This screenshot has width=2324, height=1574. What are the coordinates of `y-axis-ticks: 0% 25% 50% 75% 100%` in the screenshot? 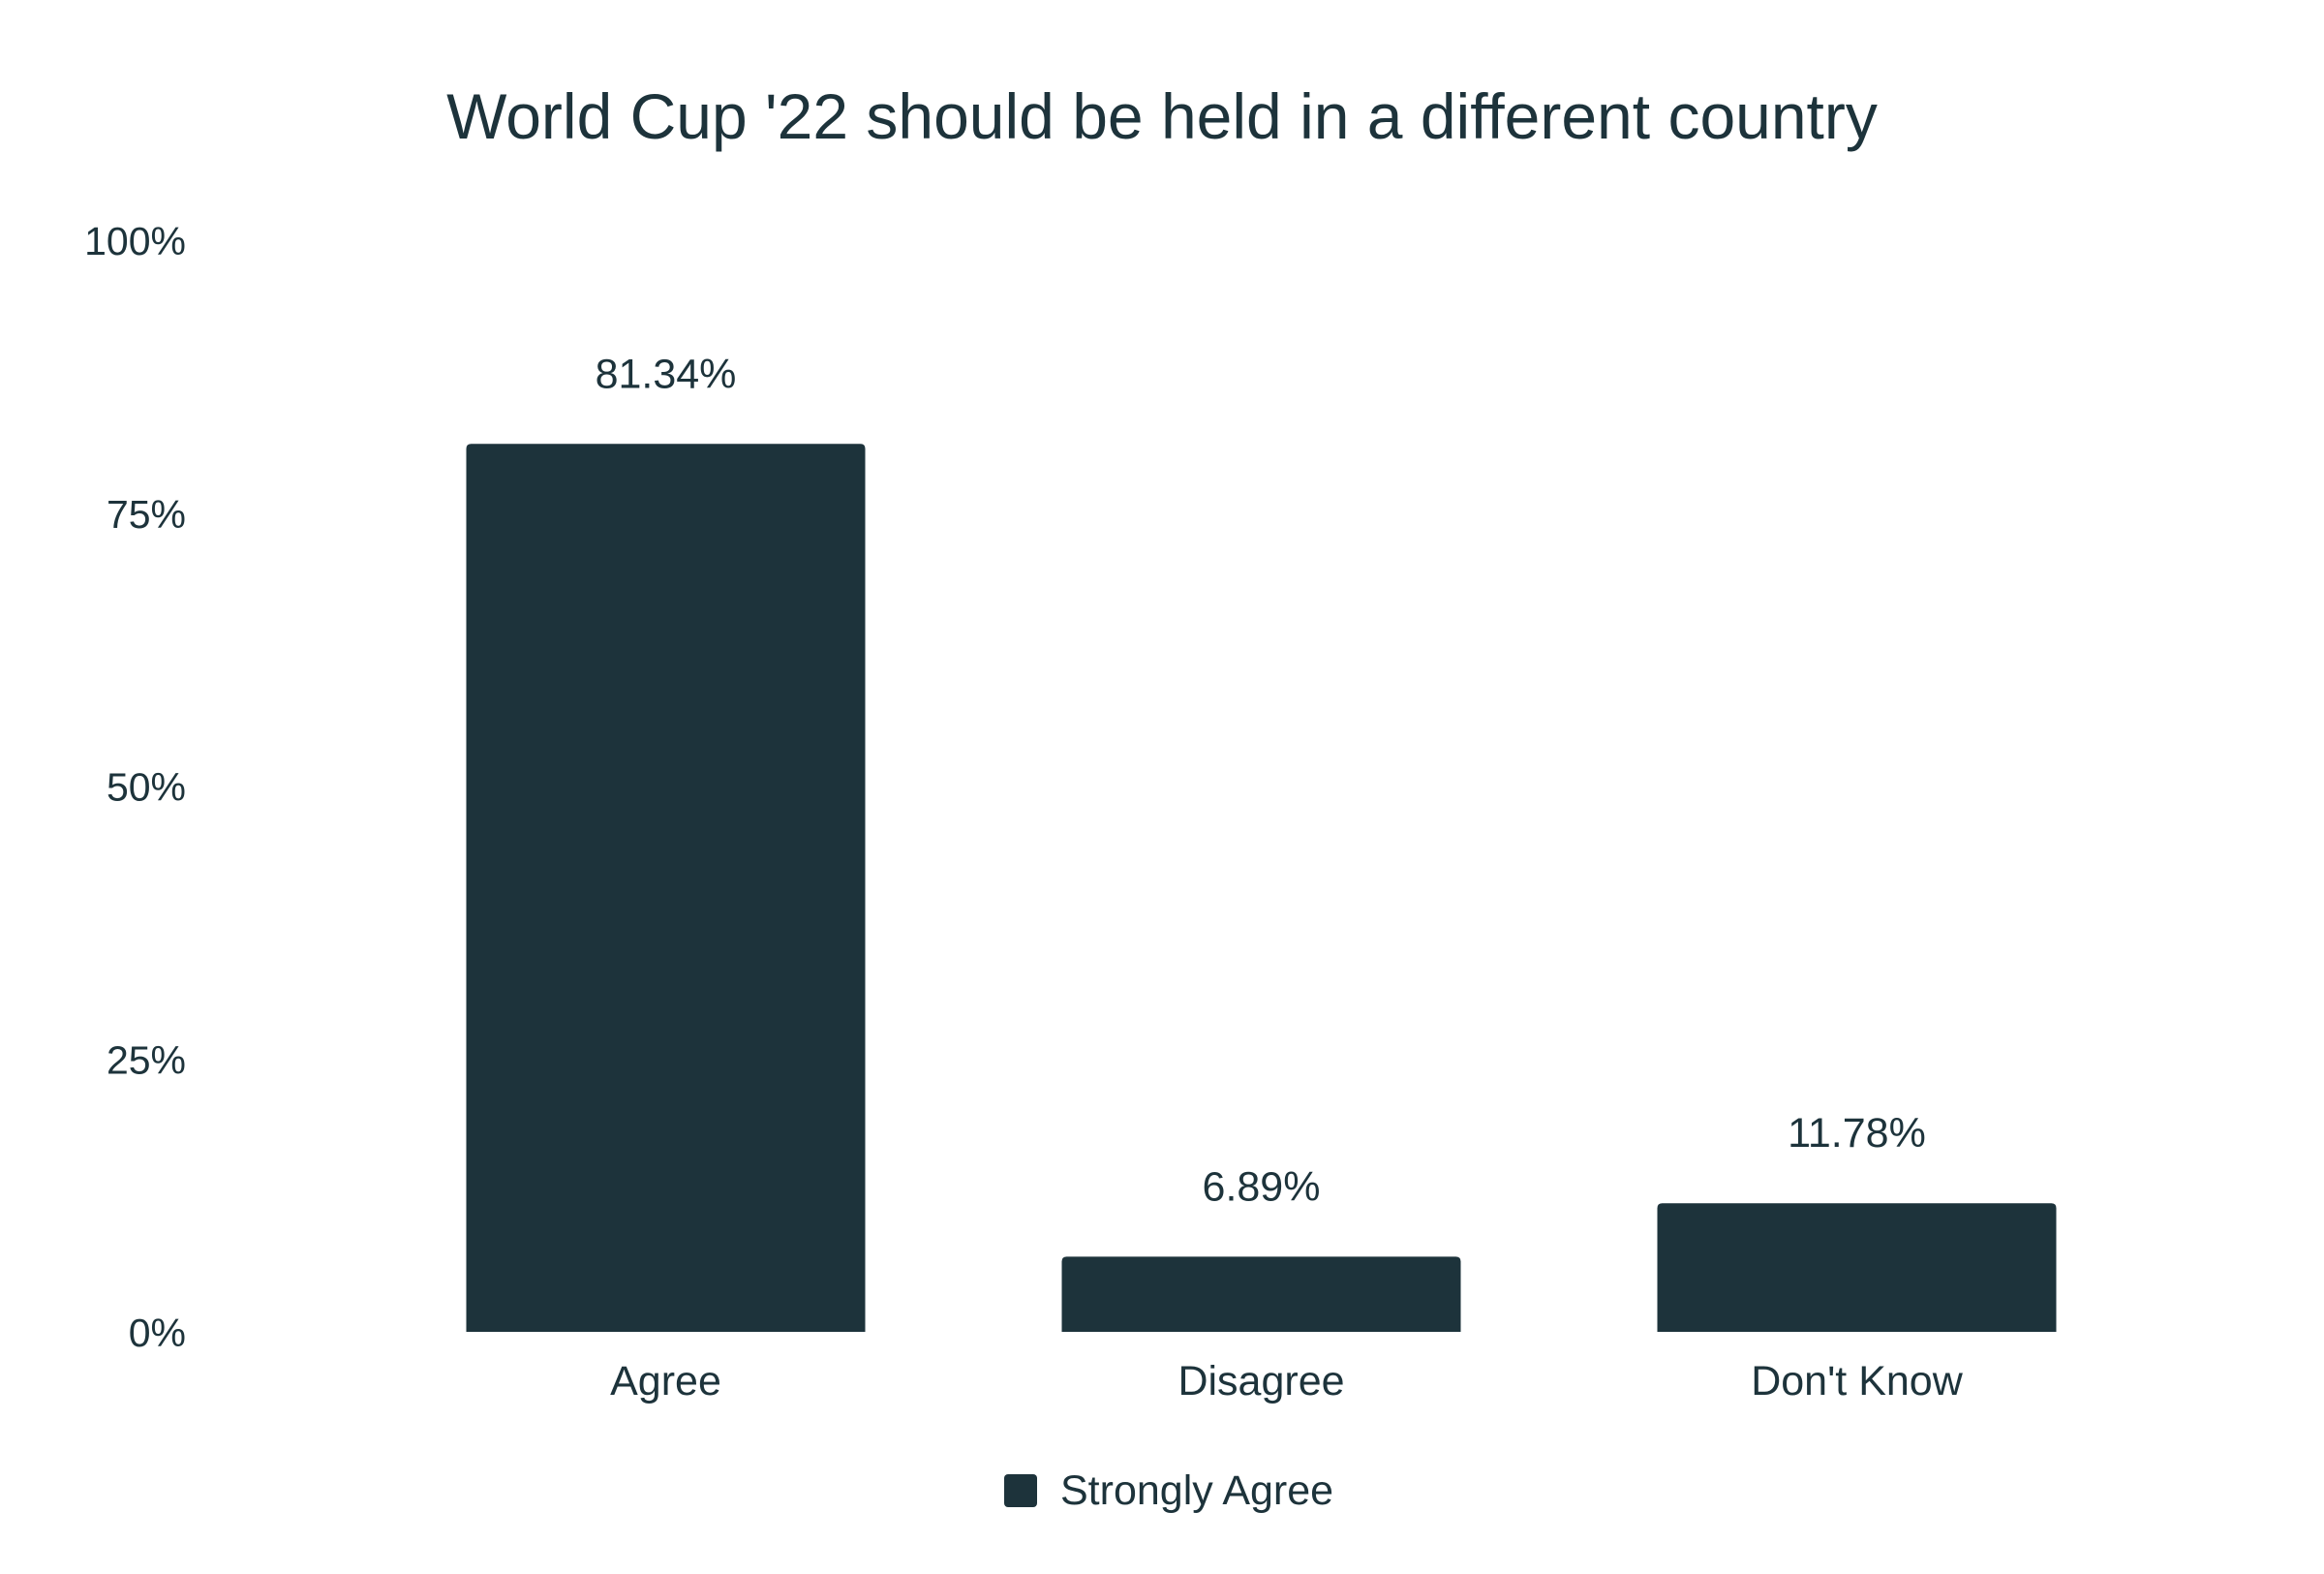 It's located at (135, 787).